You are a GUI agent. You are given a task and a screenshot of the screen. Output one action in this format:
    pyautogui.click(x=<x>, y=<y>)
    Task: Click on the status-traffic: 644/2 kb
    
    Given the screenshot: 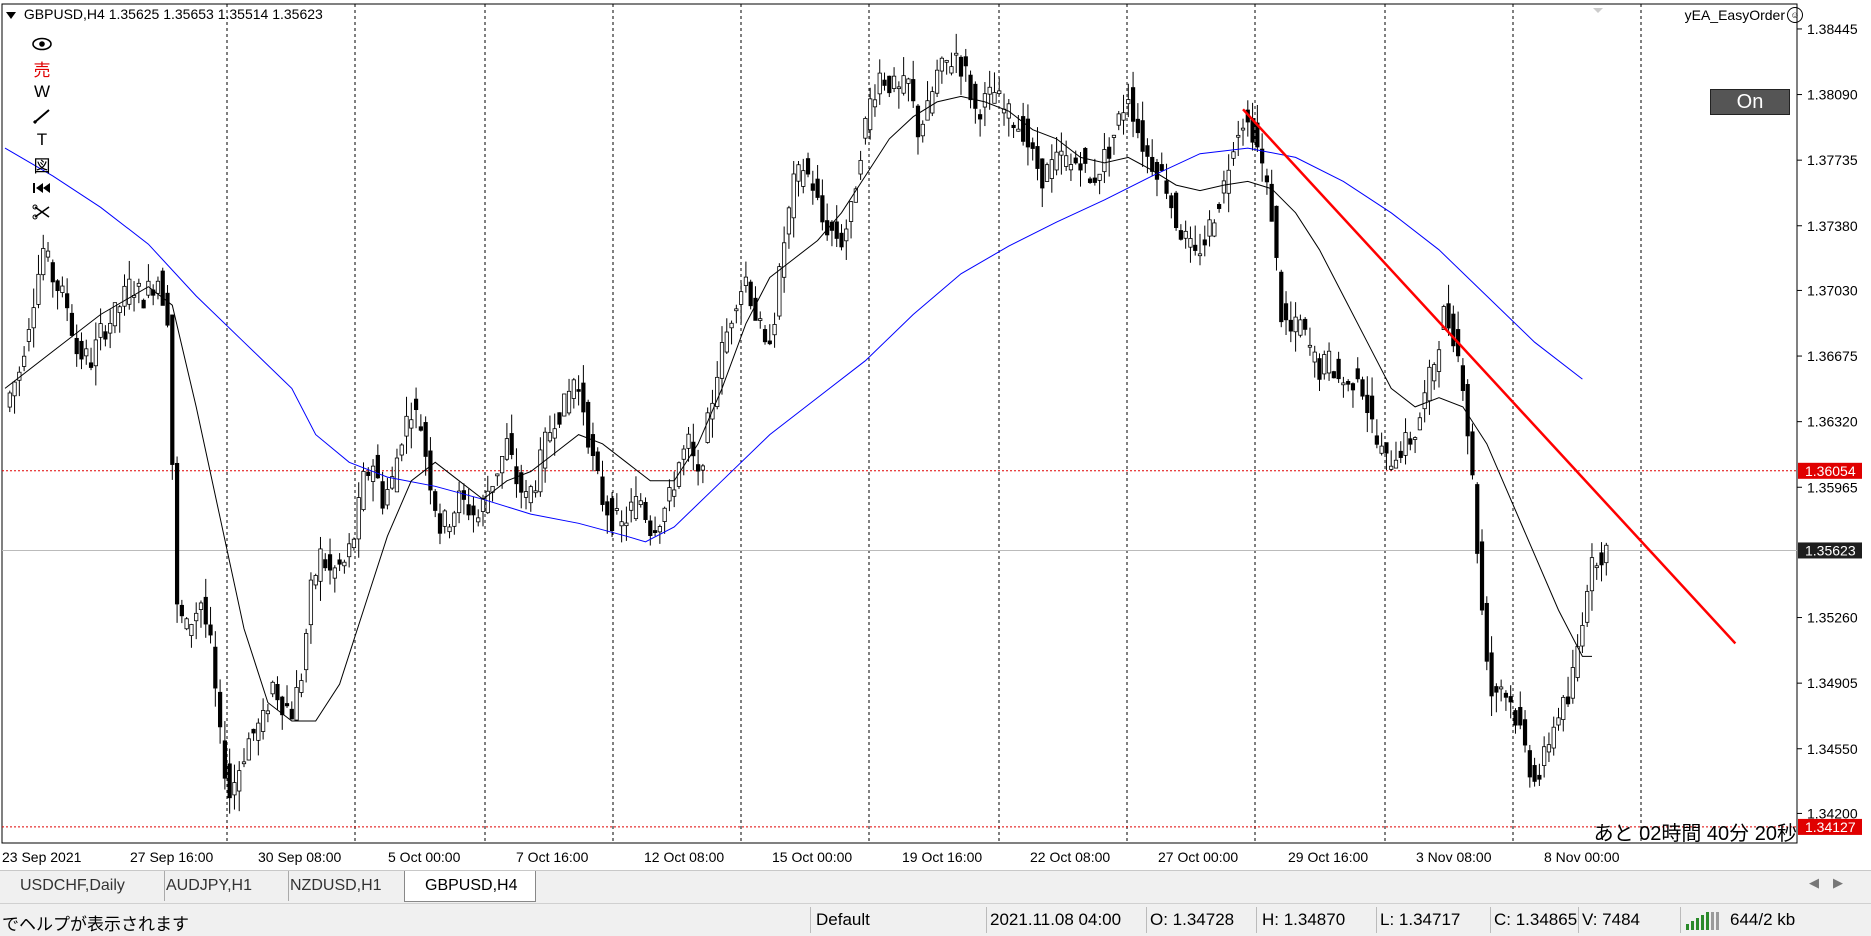 What is the action you would take?
    pyautogui.click(x=1763, y=919)
    